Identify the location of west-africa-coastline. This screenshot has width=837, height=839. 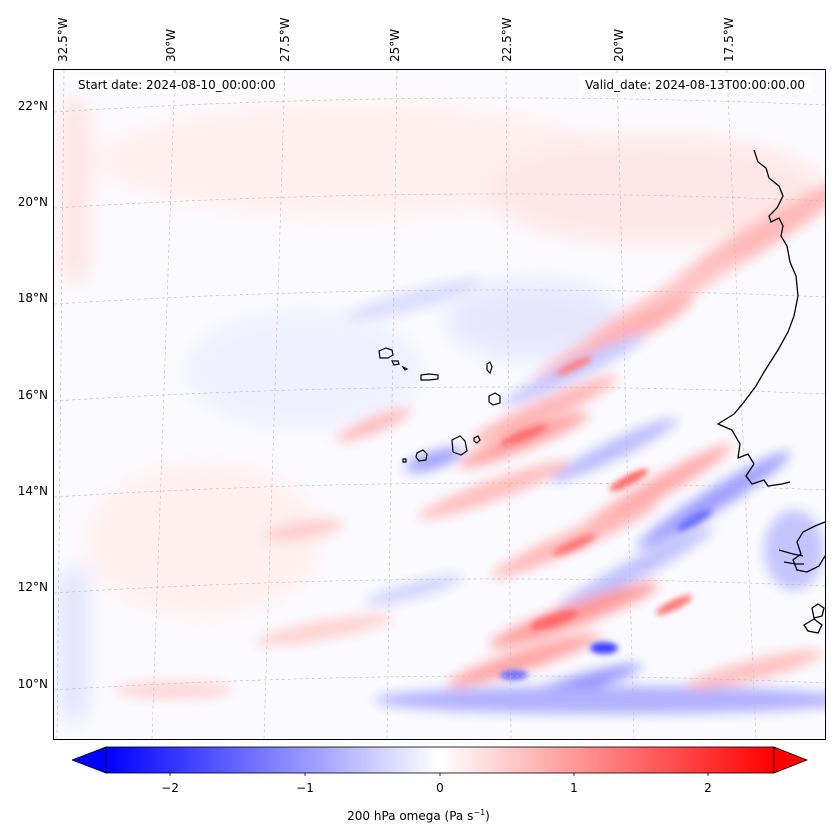
(770, 391).